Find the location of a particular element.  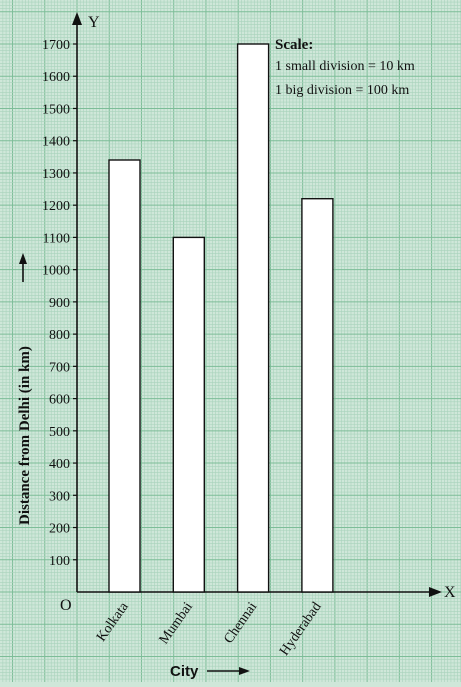

y-axis-label: Distance from Delhi (in km) is located at coordinates (25, 435).